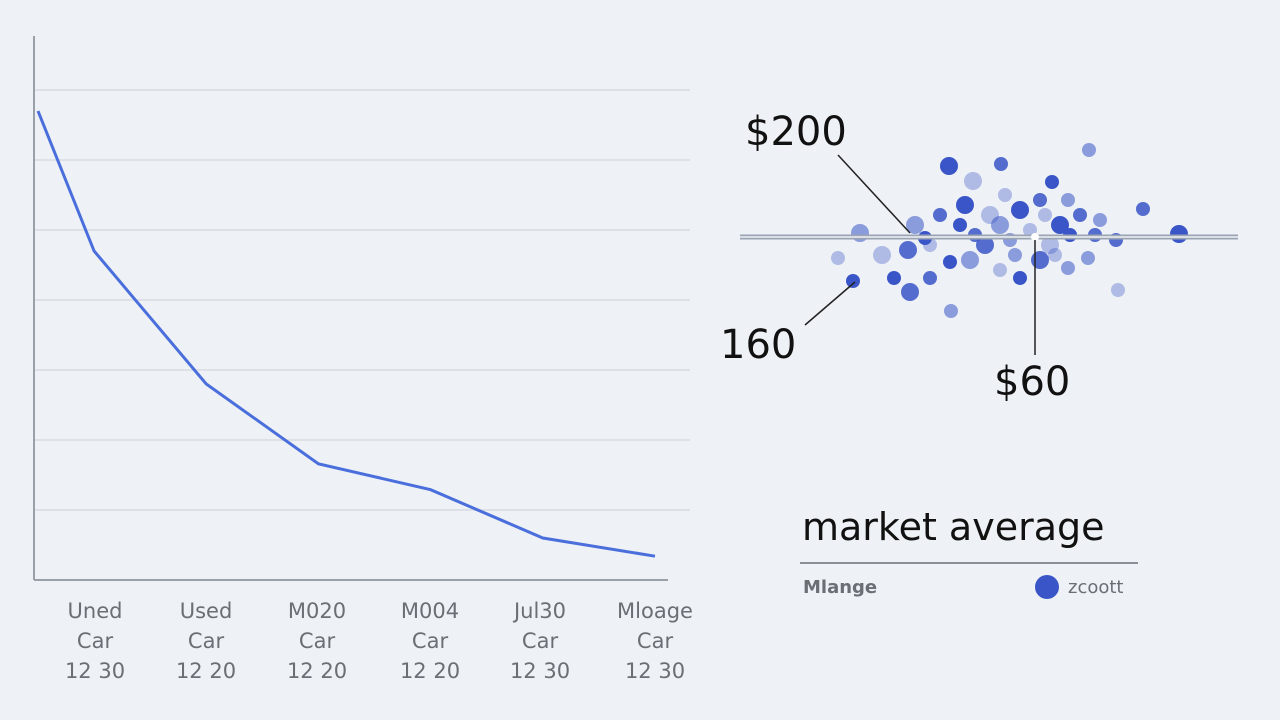 The width and height of the screenshot is (1280, 720). Describe the element at coordinates (317, 611) in the screenshot. I see `x-tick-label: M020` at that location.